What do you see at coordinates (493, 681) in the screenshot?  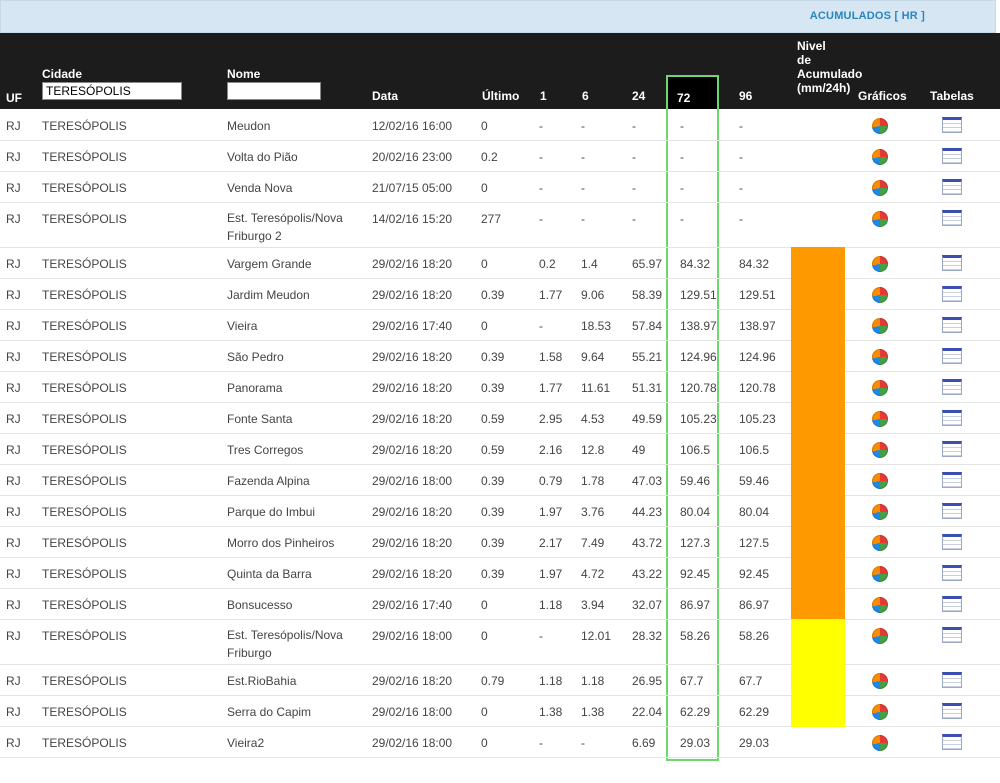 I see `cell-ultimo: 0.79` at bounding box center [493, 681].